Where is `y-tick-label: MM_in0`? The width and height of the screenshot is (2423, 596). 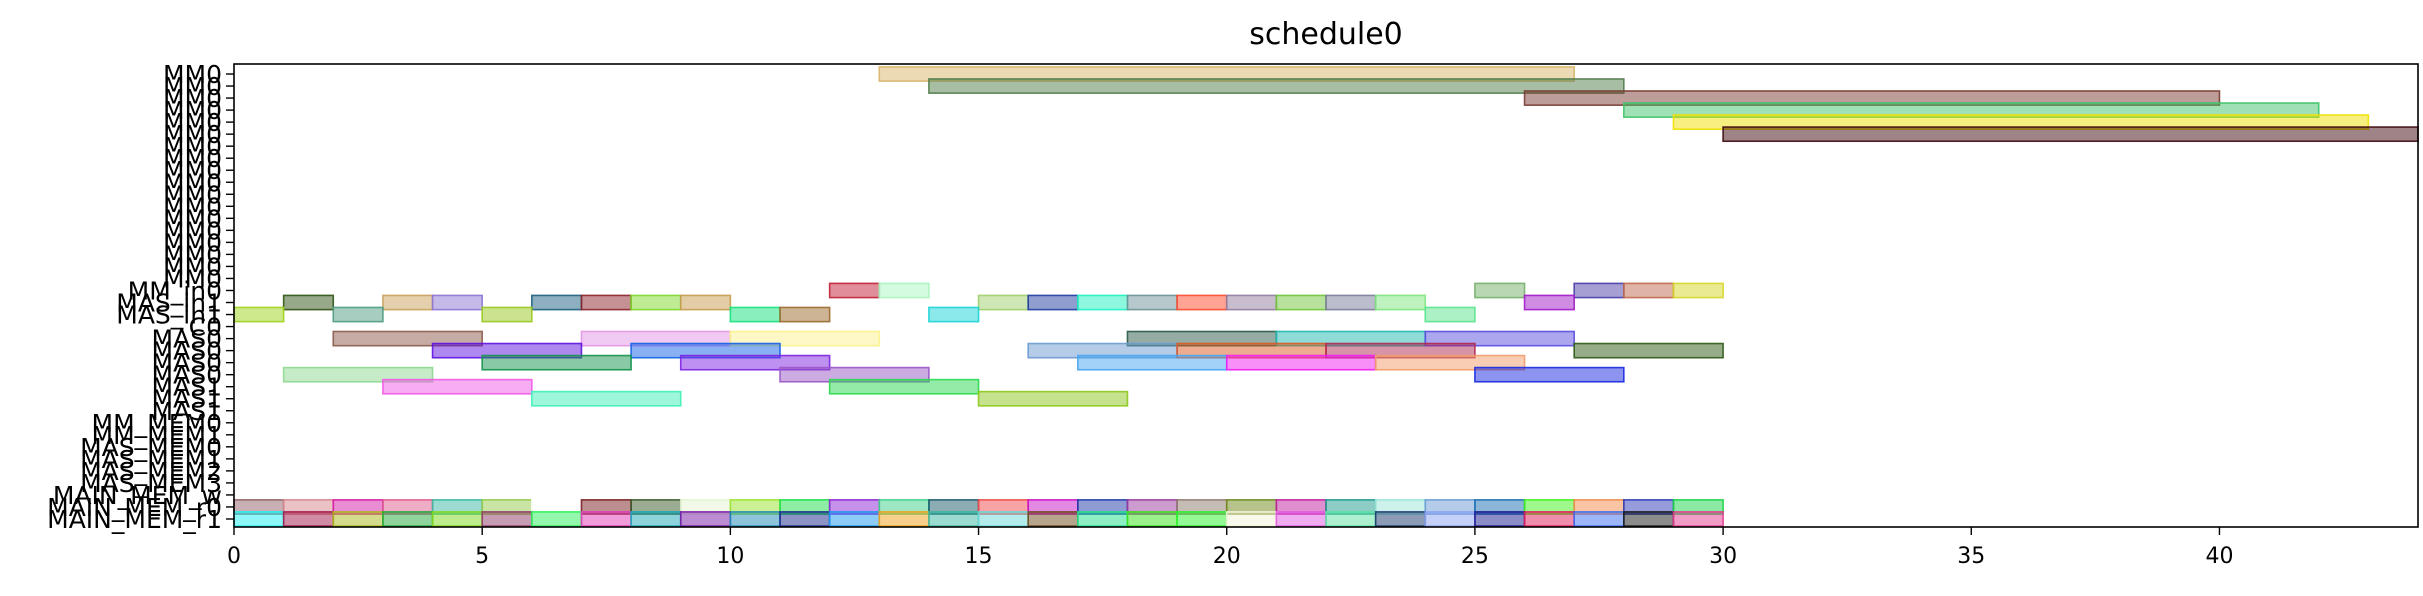 y-tick-label: MM_in0 is located at coordinates (175, 290).